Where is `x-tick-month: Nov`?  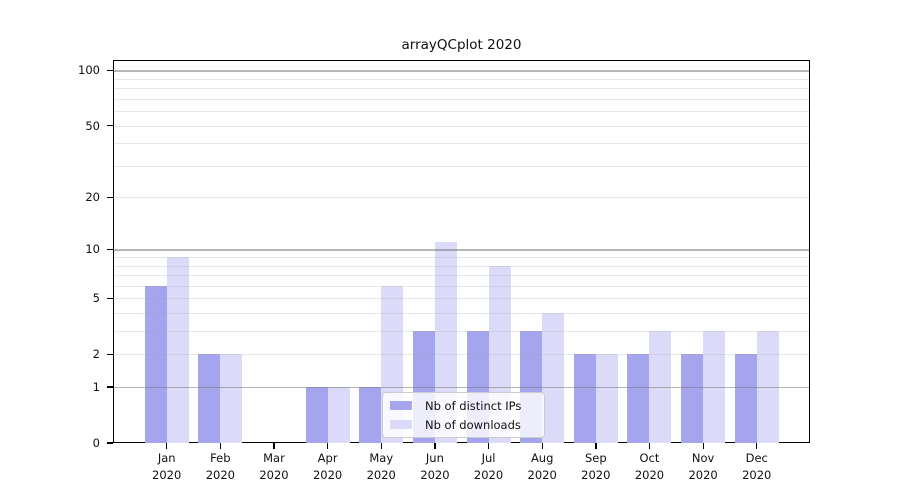
x-tick-month: Nov is located at coordinates (703, 458).